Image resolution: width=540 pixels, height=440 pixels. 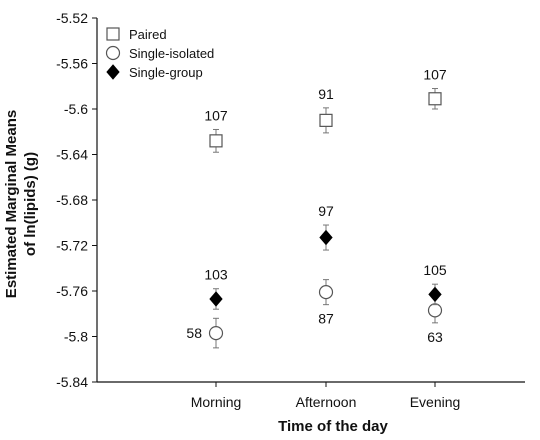 I want to click on data-label: 91, so click(x=326, y=94).